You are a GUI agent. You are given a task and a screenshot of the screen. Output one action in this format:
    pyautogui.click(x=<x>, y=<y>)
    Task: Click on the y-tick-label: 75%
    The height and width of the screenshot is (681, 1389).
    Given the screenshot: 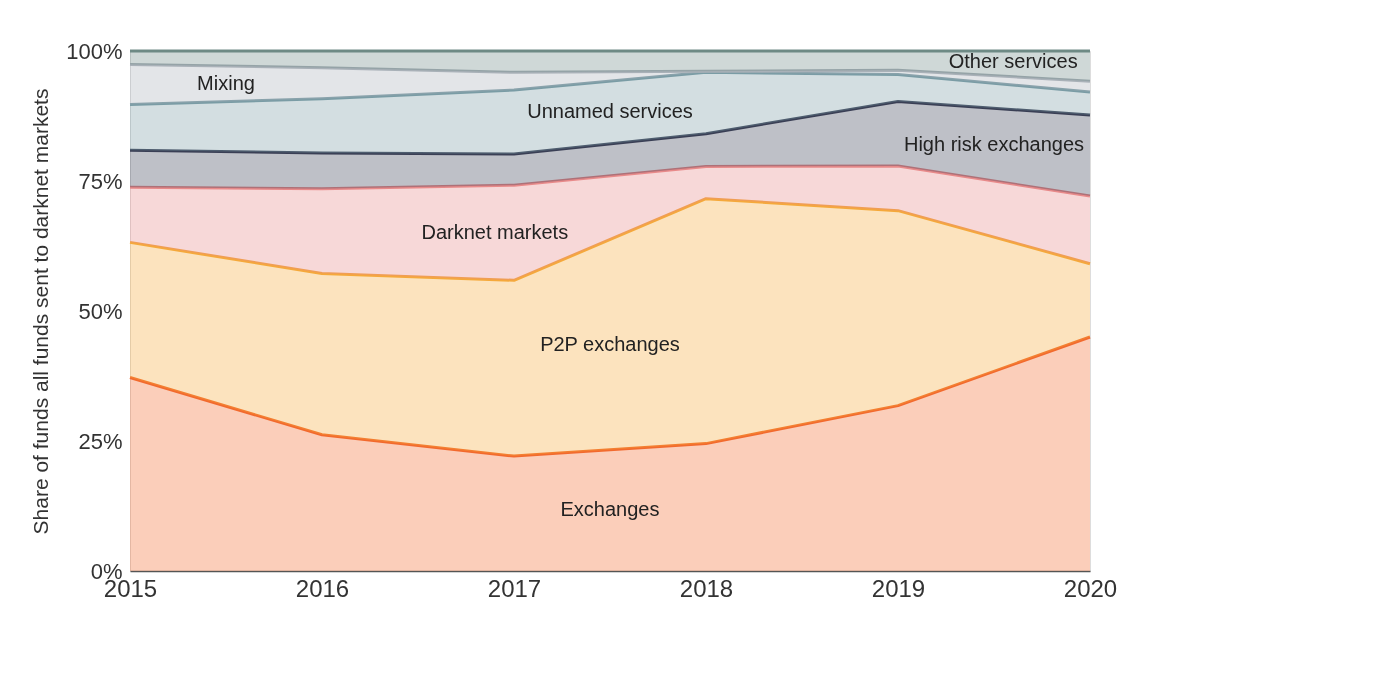 What is the action you would take?
    pyautogui.click(x=100, y=181)
    